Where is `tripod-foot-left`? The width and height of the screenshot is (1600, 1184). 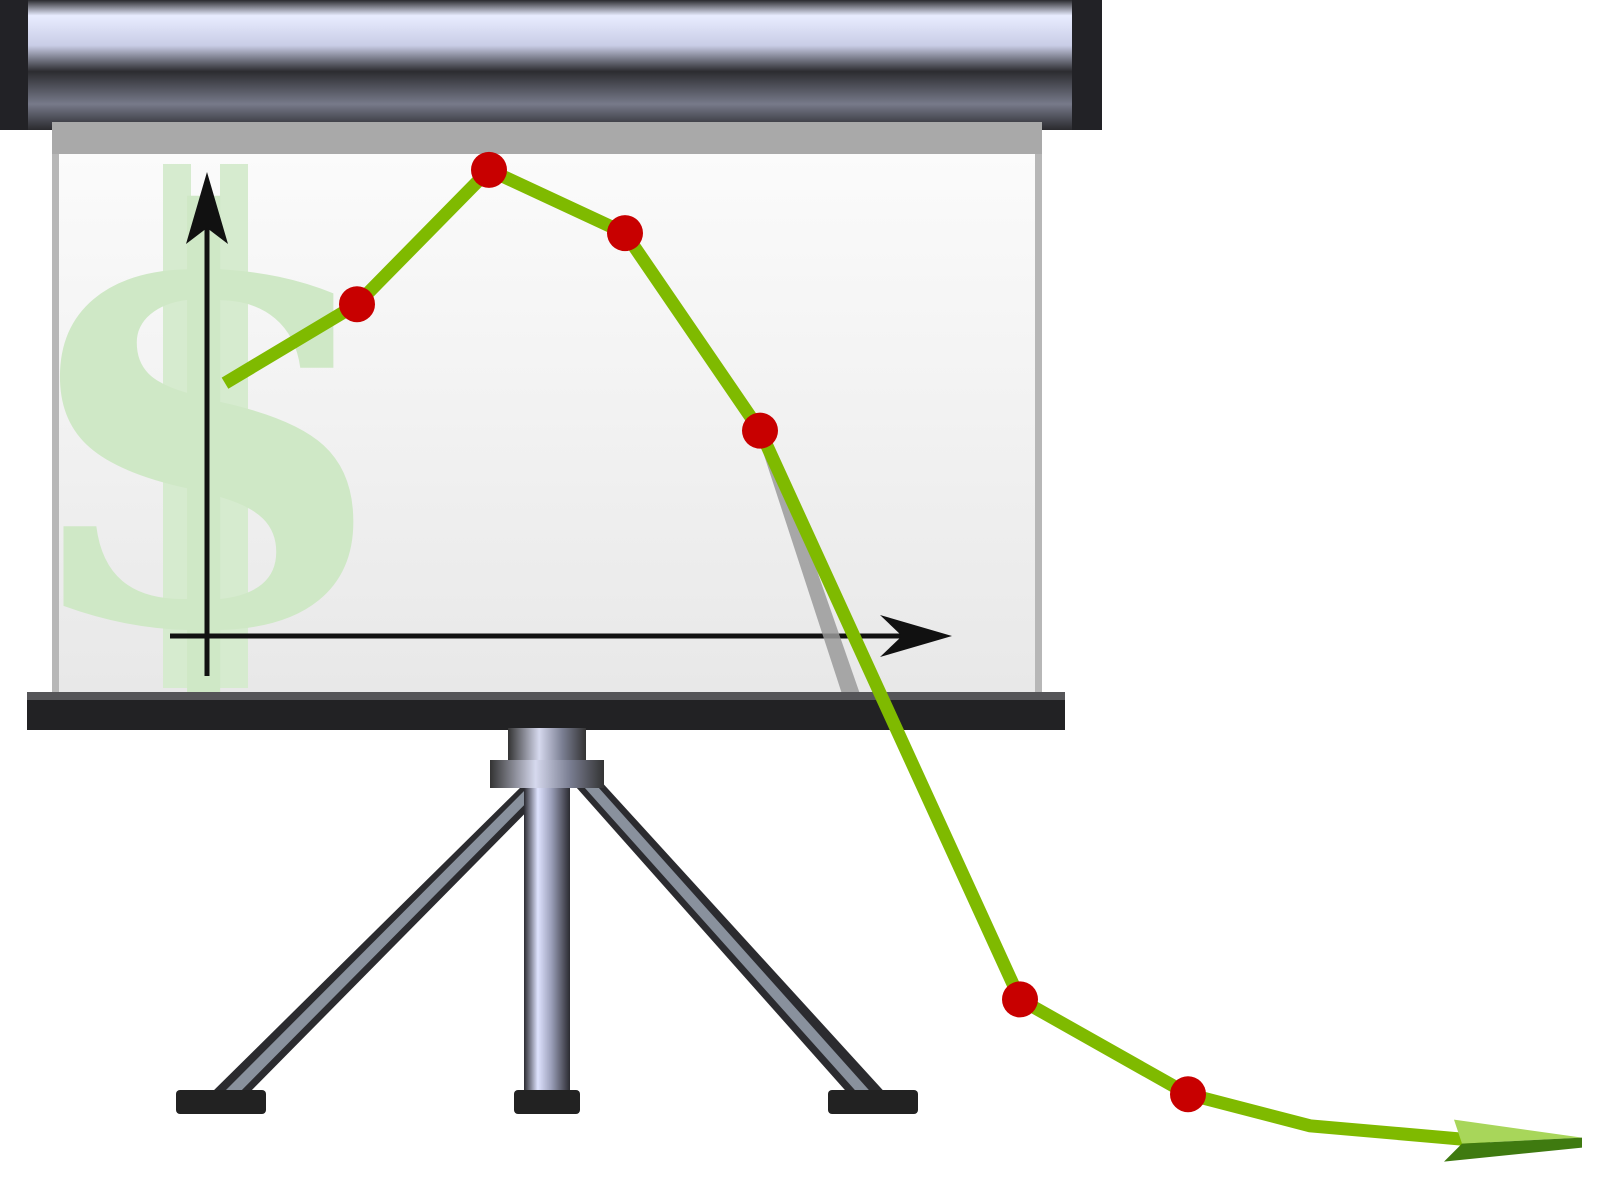
tripod-foot-left is located at coordinates (221, 1102).